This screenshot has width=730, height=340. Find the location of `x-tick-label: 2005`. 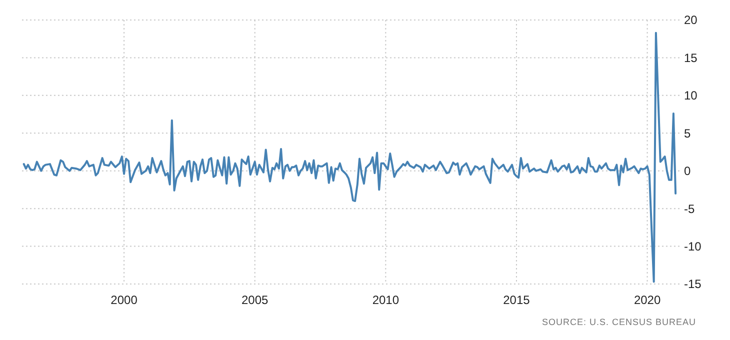

x-tick-label: 2005 is located at coordinates (255, 300).